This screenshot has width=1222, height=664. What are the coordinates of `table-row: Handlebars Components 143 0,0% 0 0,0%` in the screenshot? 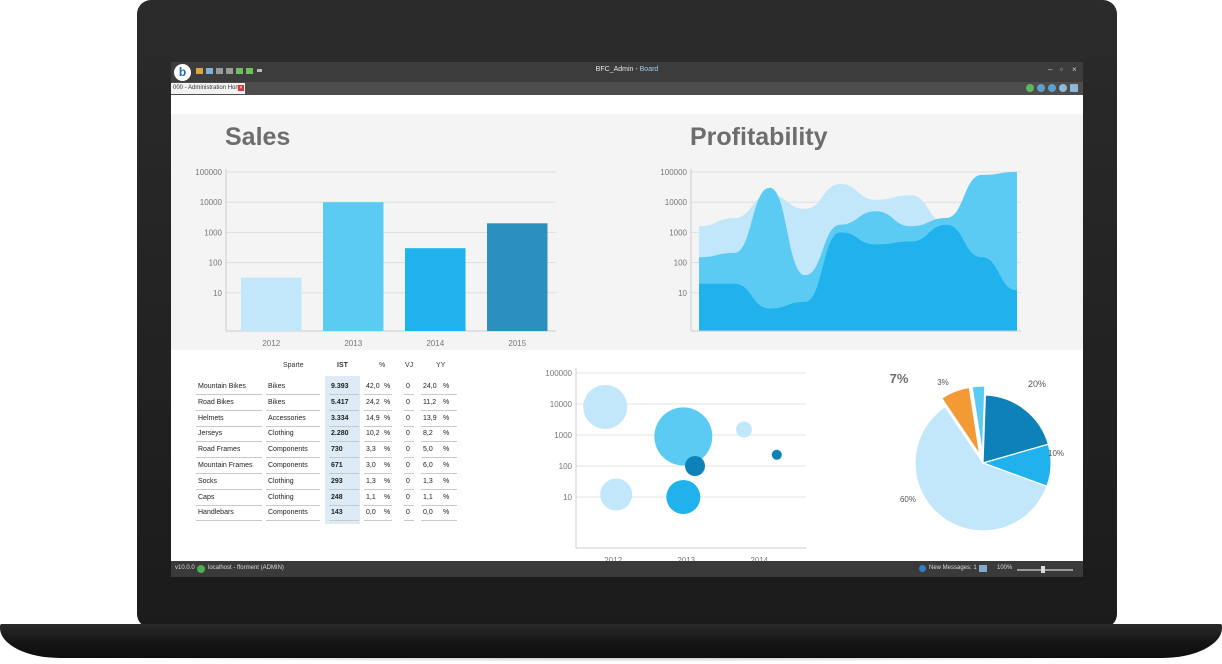 It's located at (331, 513).